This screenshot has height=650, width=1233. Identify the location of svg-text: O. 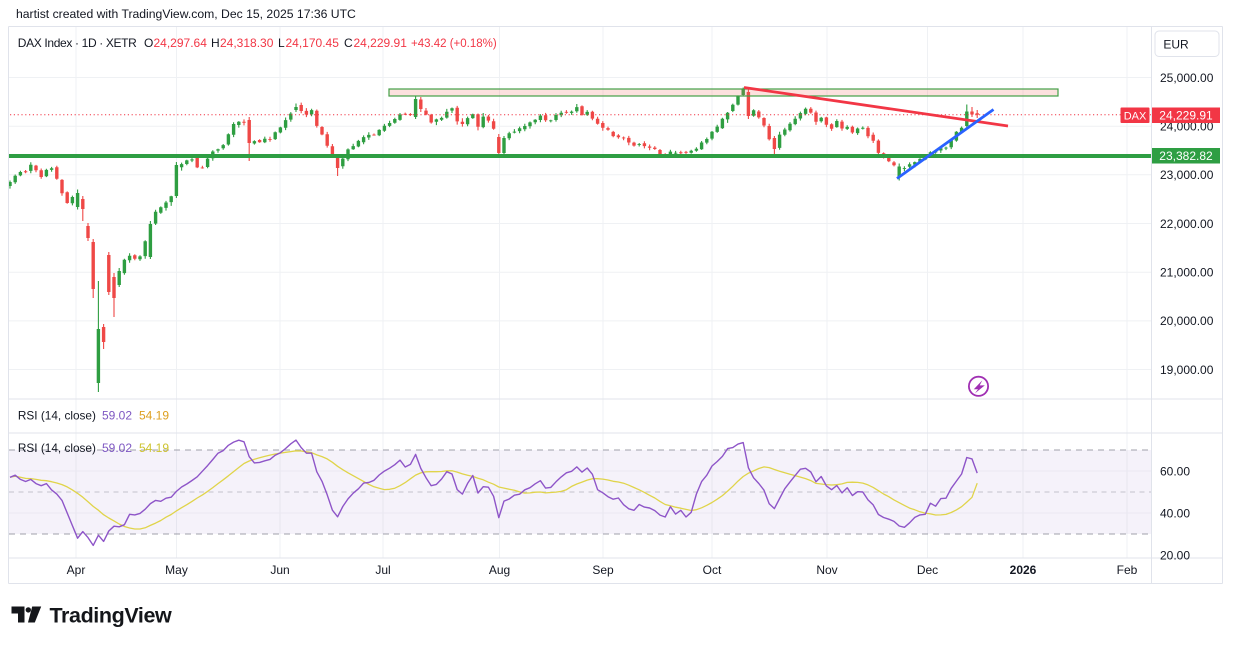
(148, 43).